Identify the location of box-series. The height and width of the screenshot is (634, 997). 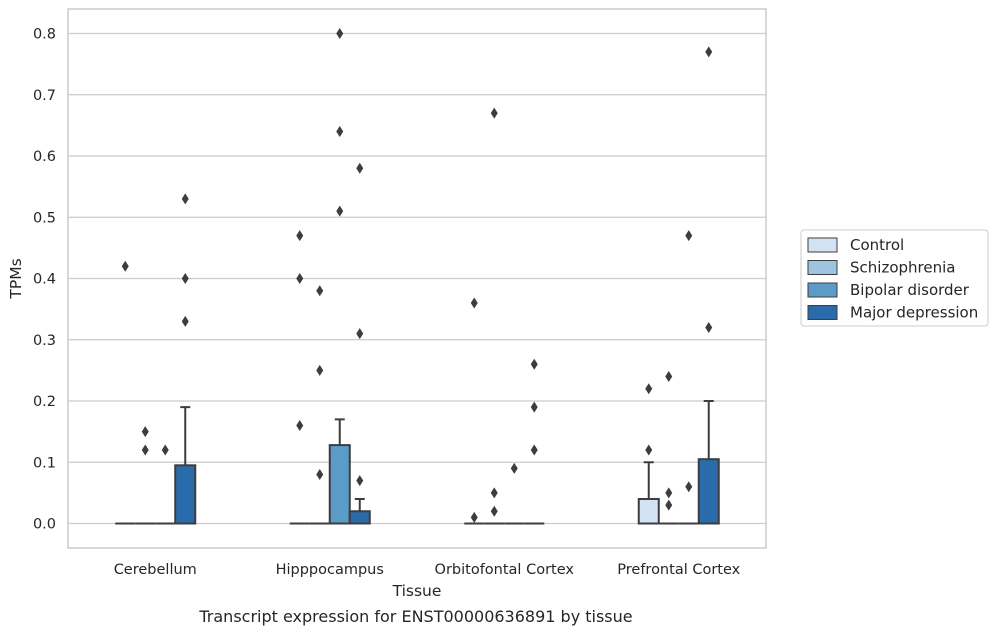
(417, 462).